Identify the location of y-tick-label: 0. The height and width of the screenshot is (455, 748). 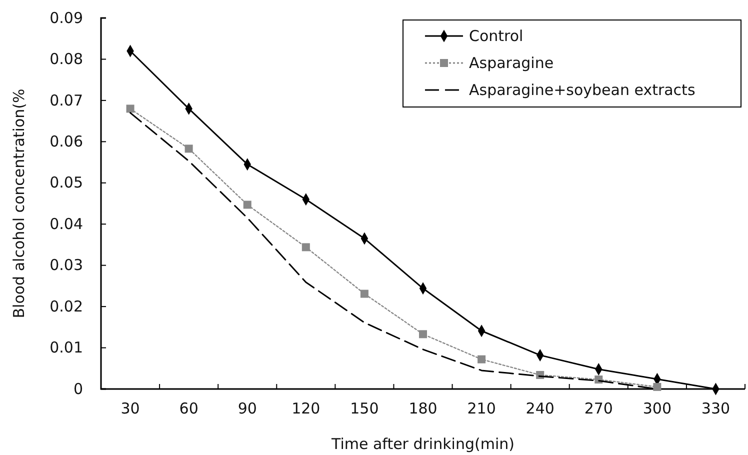
(78, 389).